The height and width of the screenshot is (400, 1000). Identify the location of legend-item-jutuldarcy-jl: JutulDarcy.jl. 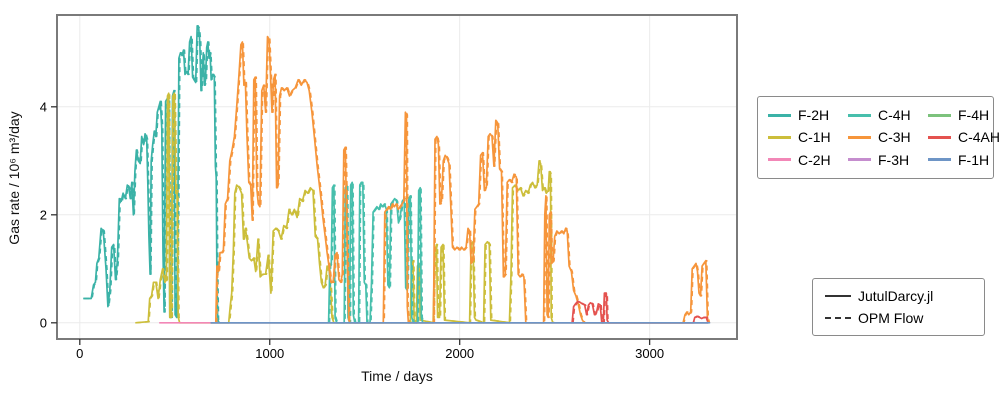
(898, 296).